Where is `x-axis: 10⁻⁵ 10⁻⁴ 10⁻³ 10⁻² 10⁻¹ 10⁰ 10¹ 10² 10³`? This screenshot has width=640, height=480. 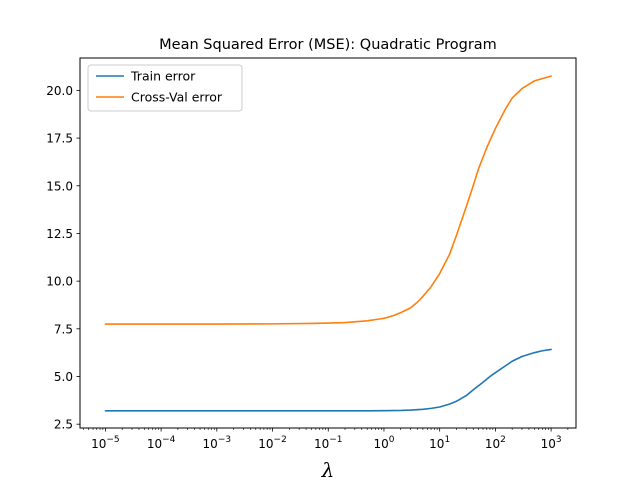 x-axis: 10⁻⁵ 10⁻⁴ 10⁻³ 10⁻² 10⁻¹ 10⁰ 10¹ 10² 10³ is located at coordinates (325, 439).